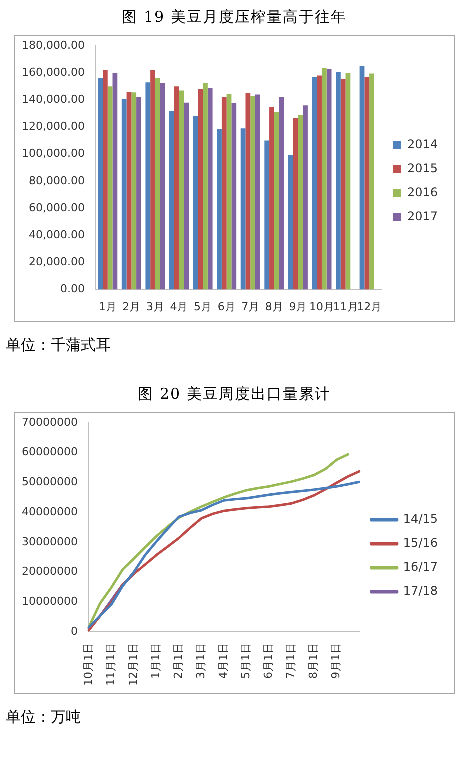 Image resolution: width=457 pixels, height=772 pixels. Describe the element at coordinates (369, 307) in the screenshot. I see `x-tick-label: 12月` at that location.